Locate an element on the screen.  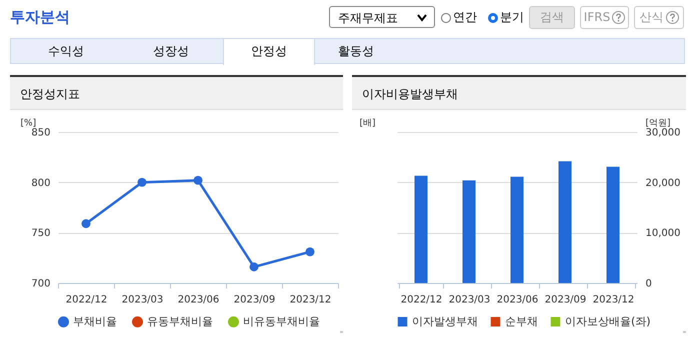
chart-title: 안정성지표 is located at coordinates (176, 93).